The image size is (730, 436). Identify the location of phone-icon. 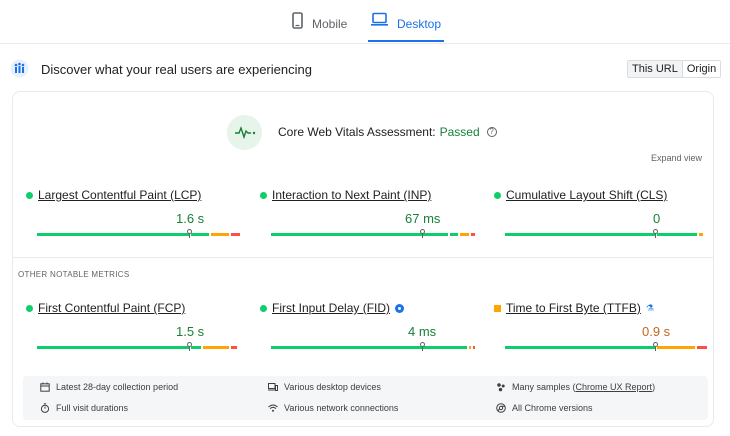
(297, 20).